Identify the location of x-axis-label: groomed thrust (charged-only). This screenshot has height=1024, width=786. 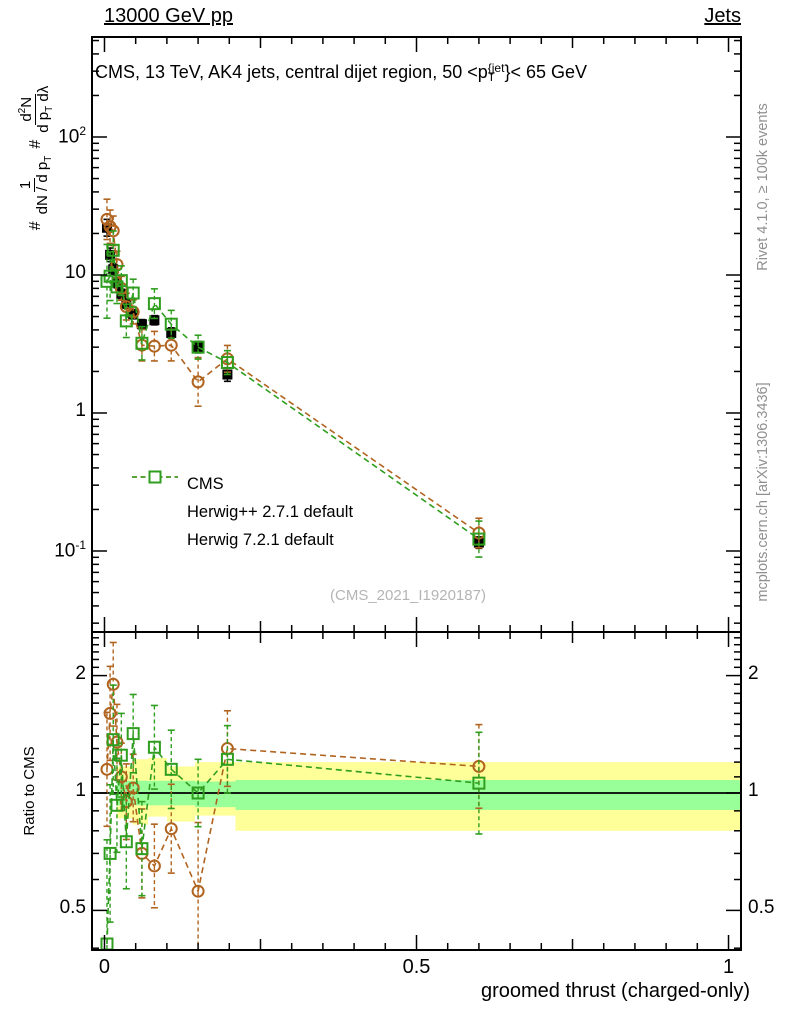
(615, 991).